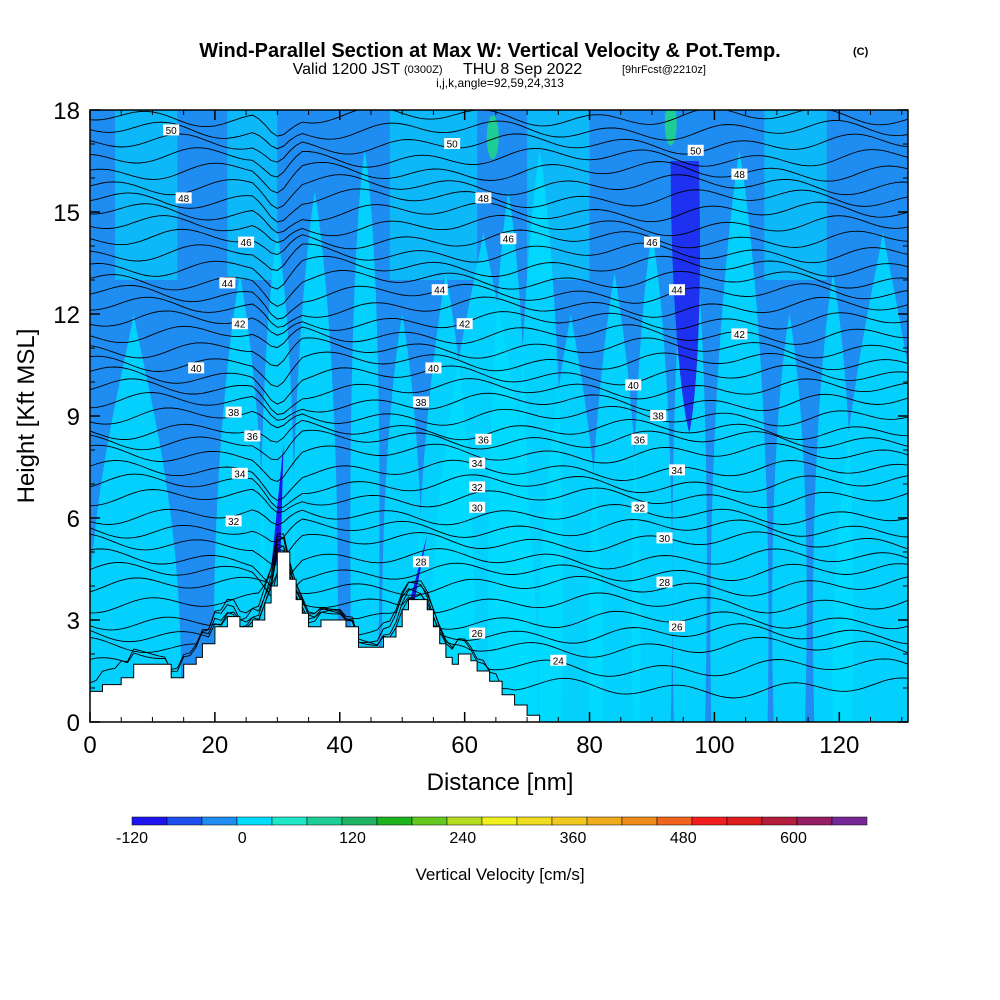 This screenshot has width=1000, height=1000. What do you see at coordinates (664, 70) in the screenshot?
I see `forecast-label: [9hrFcst@2210z]` at bounding box center [664, 70].